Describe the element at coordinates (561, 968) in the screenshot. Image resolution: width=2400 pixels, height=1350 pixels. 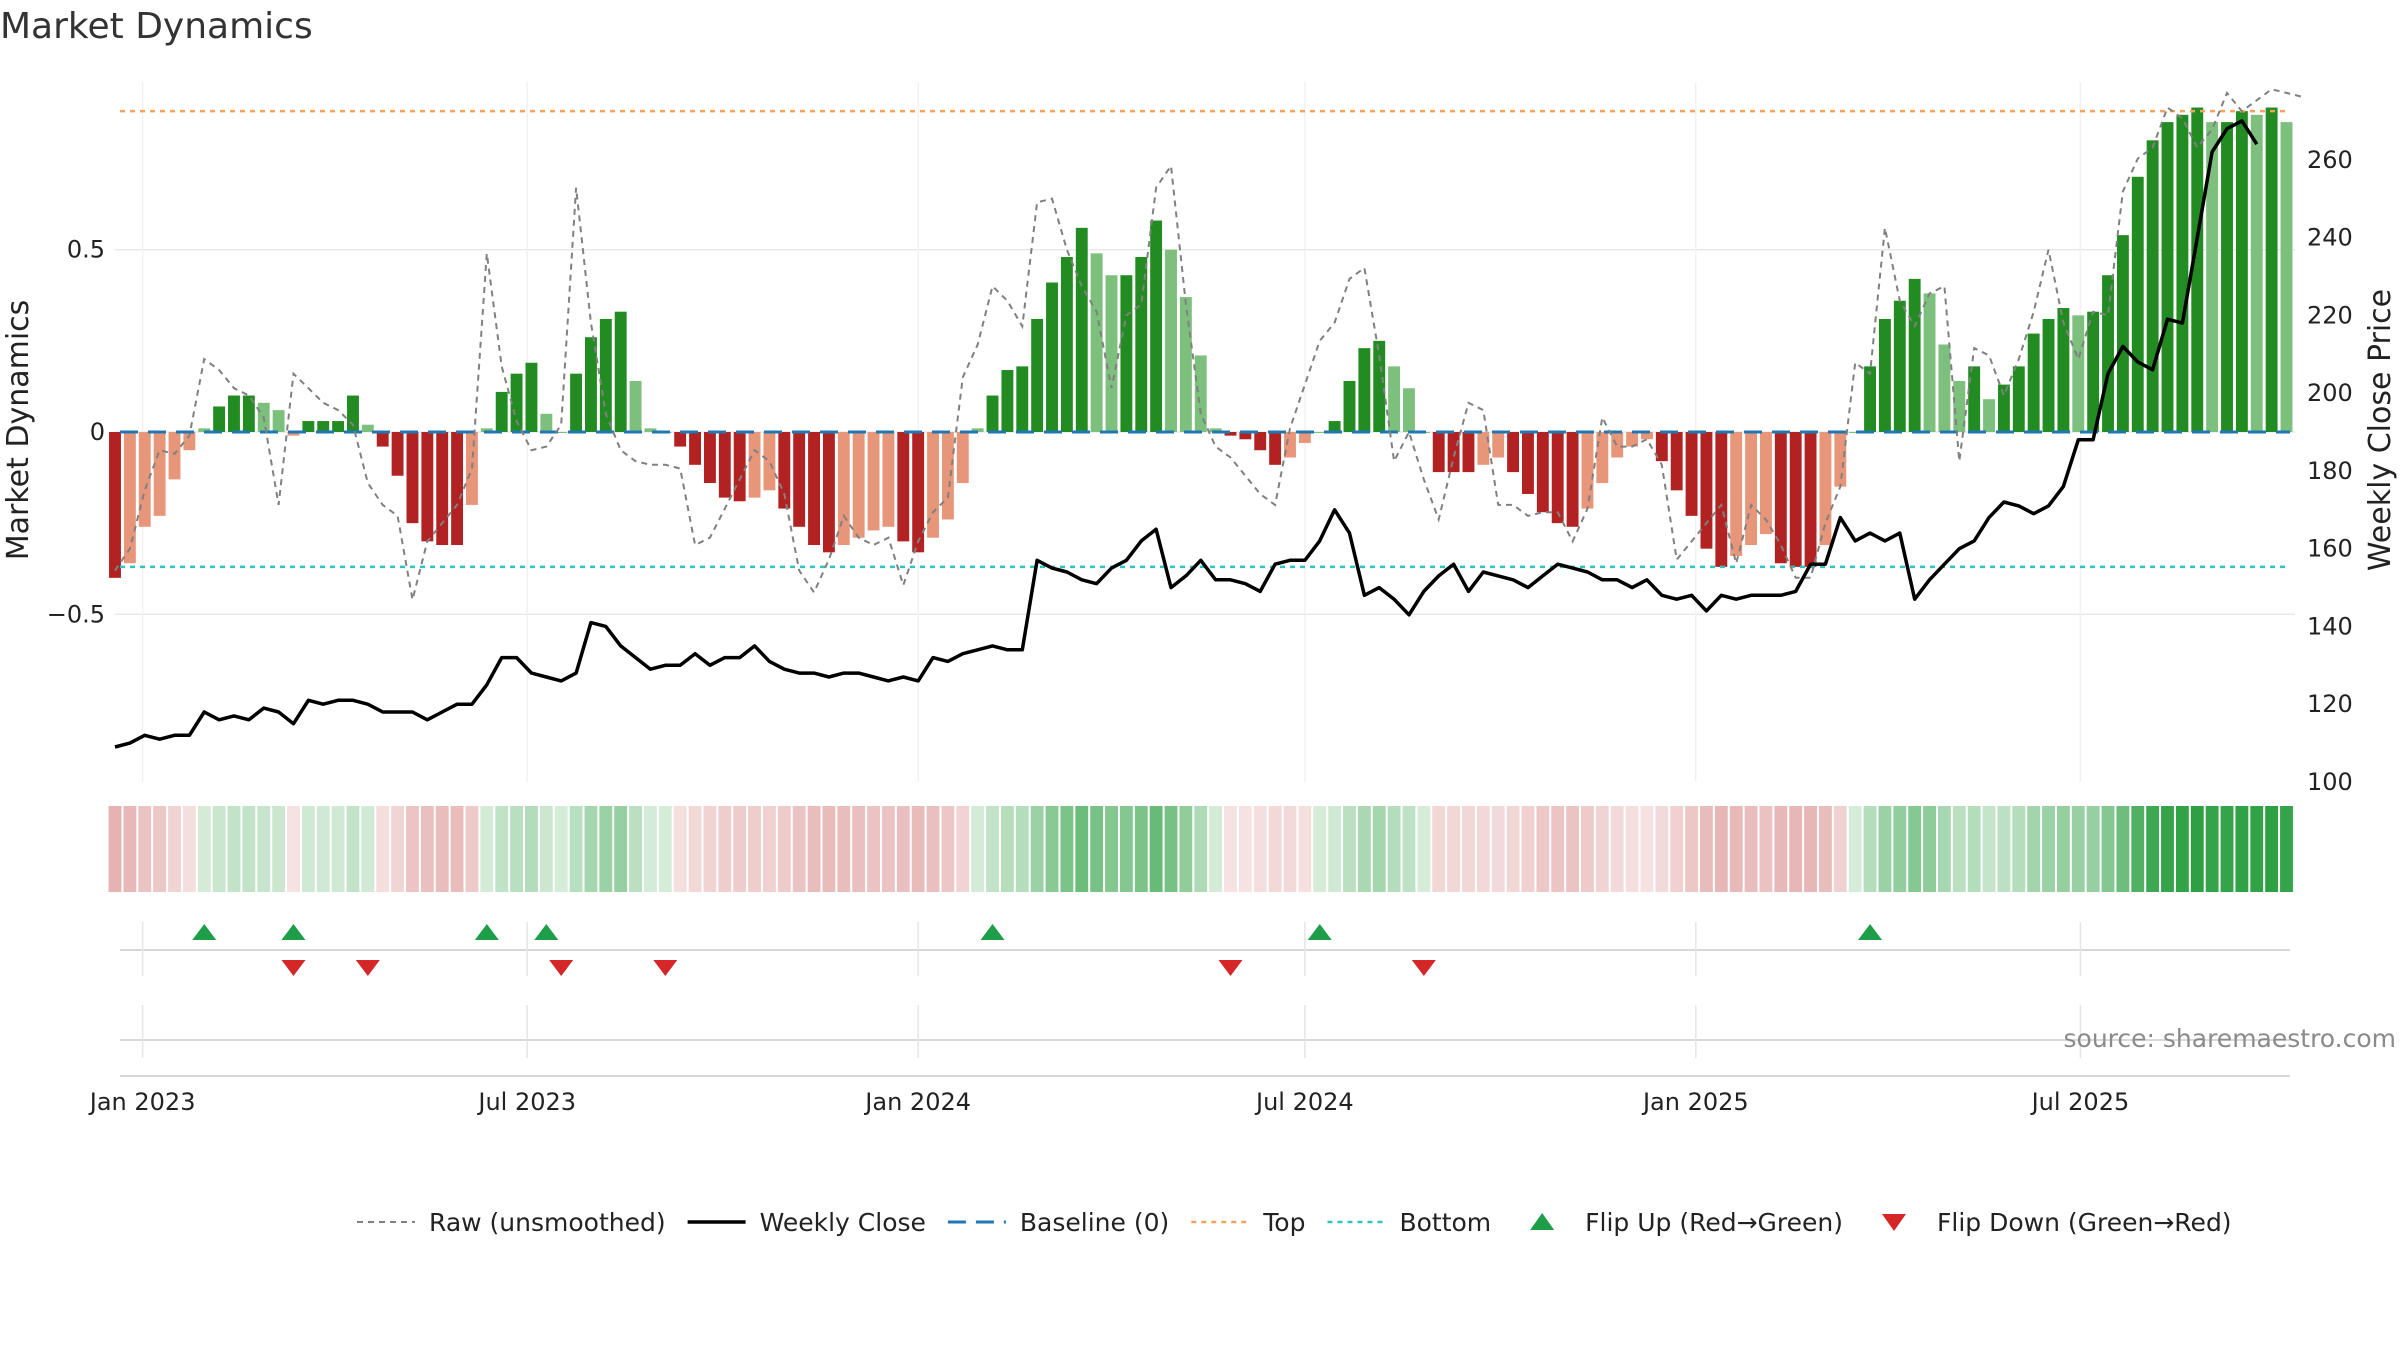
I see `flip-down-marker` at that location.